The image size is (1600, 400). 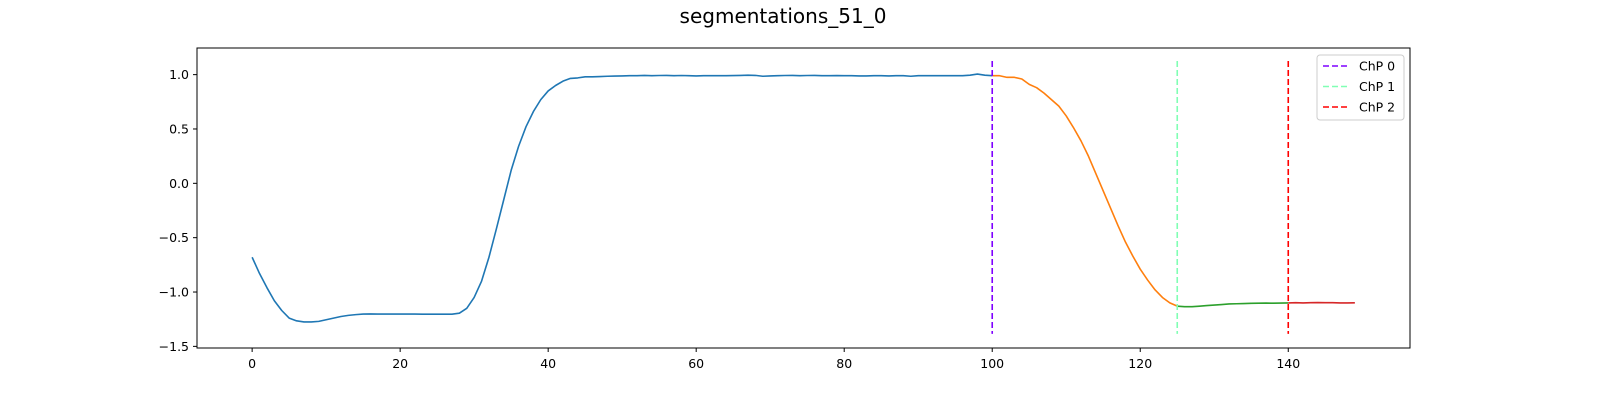 I want to click on legend-label: ChP 0, so click(x=1377, y=66).